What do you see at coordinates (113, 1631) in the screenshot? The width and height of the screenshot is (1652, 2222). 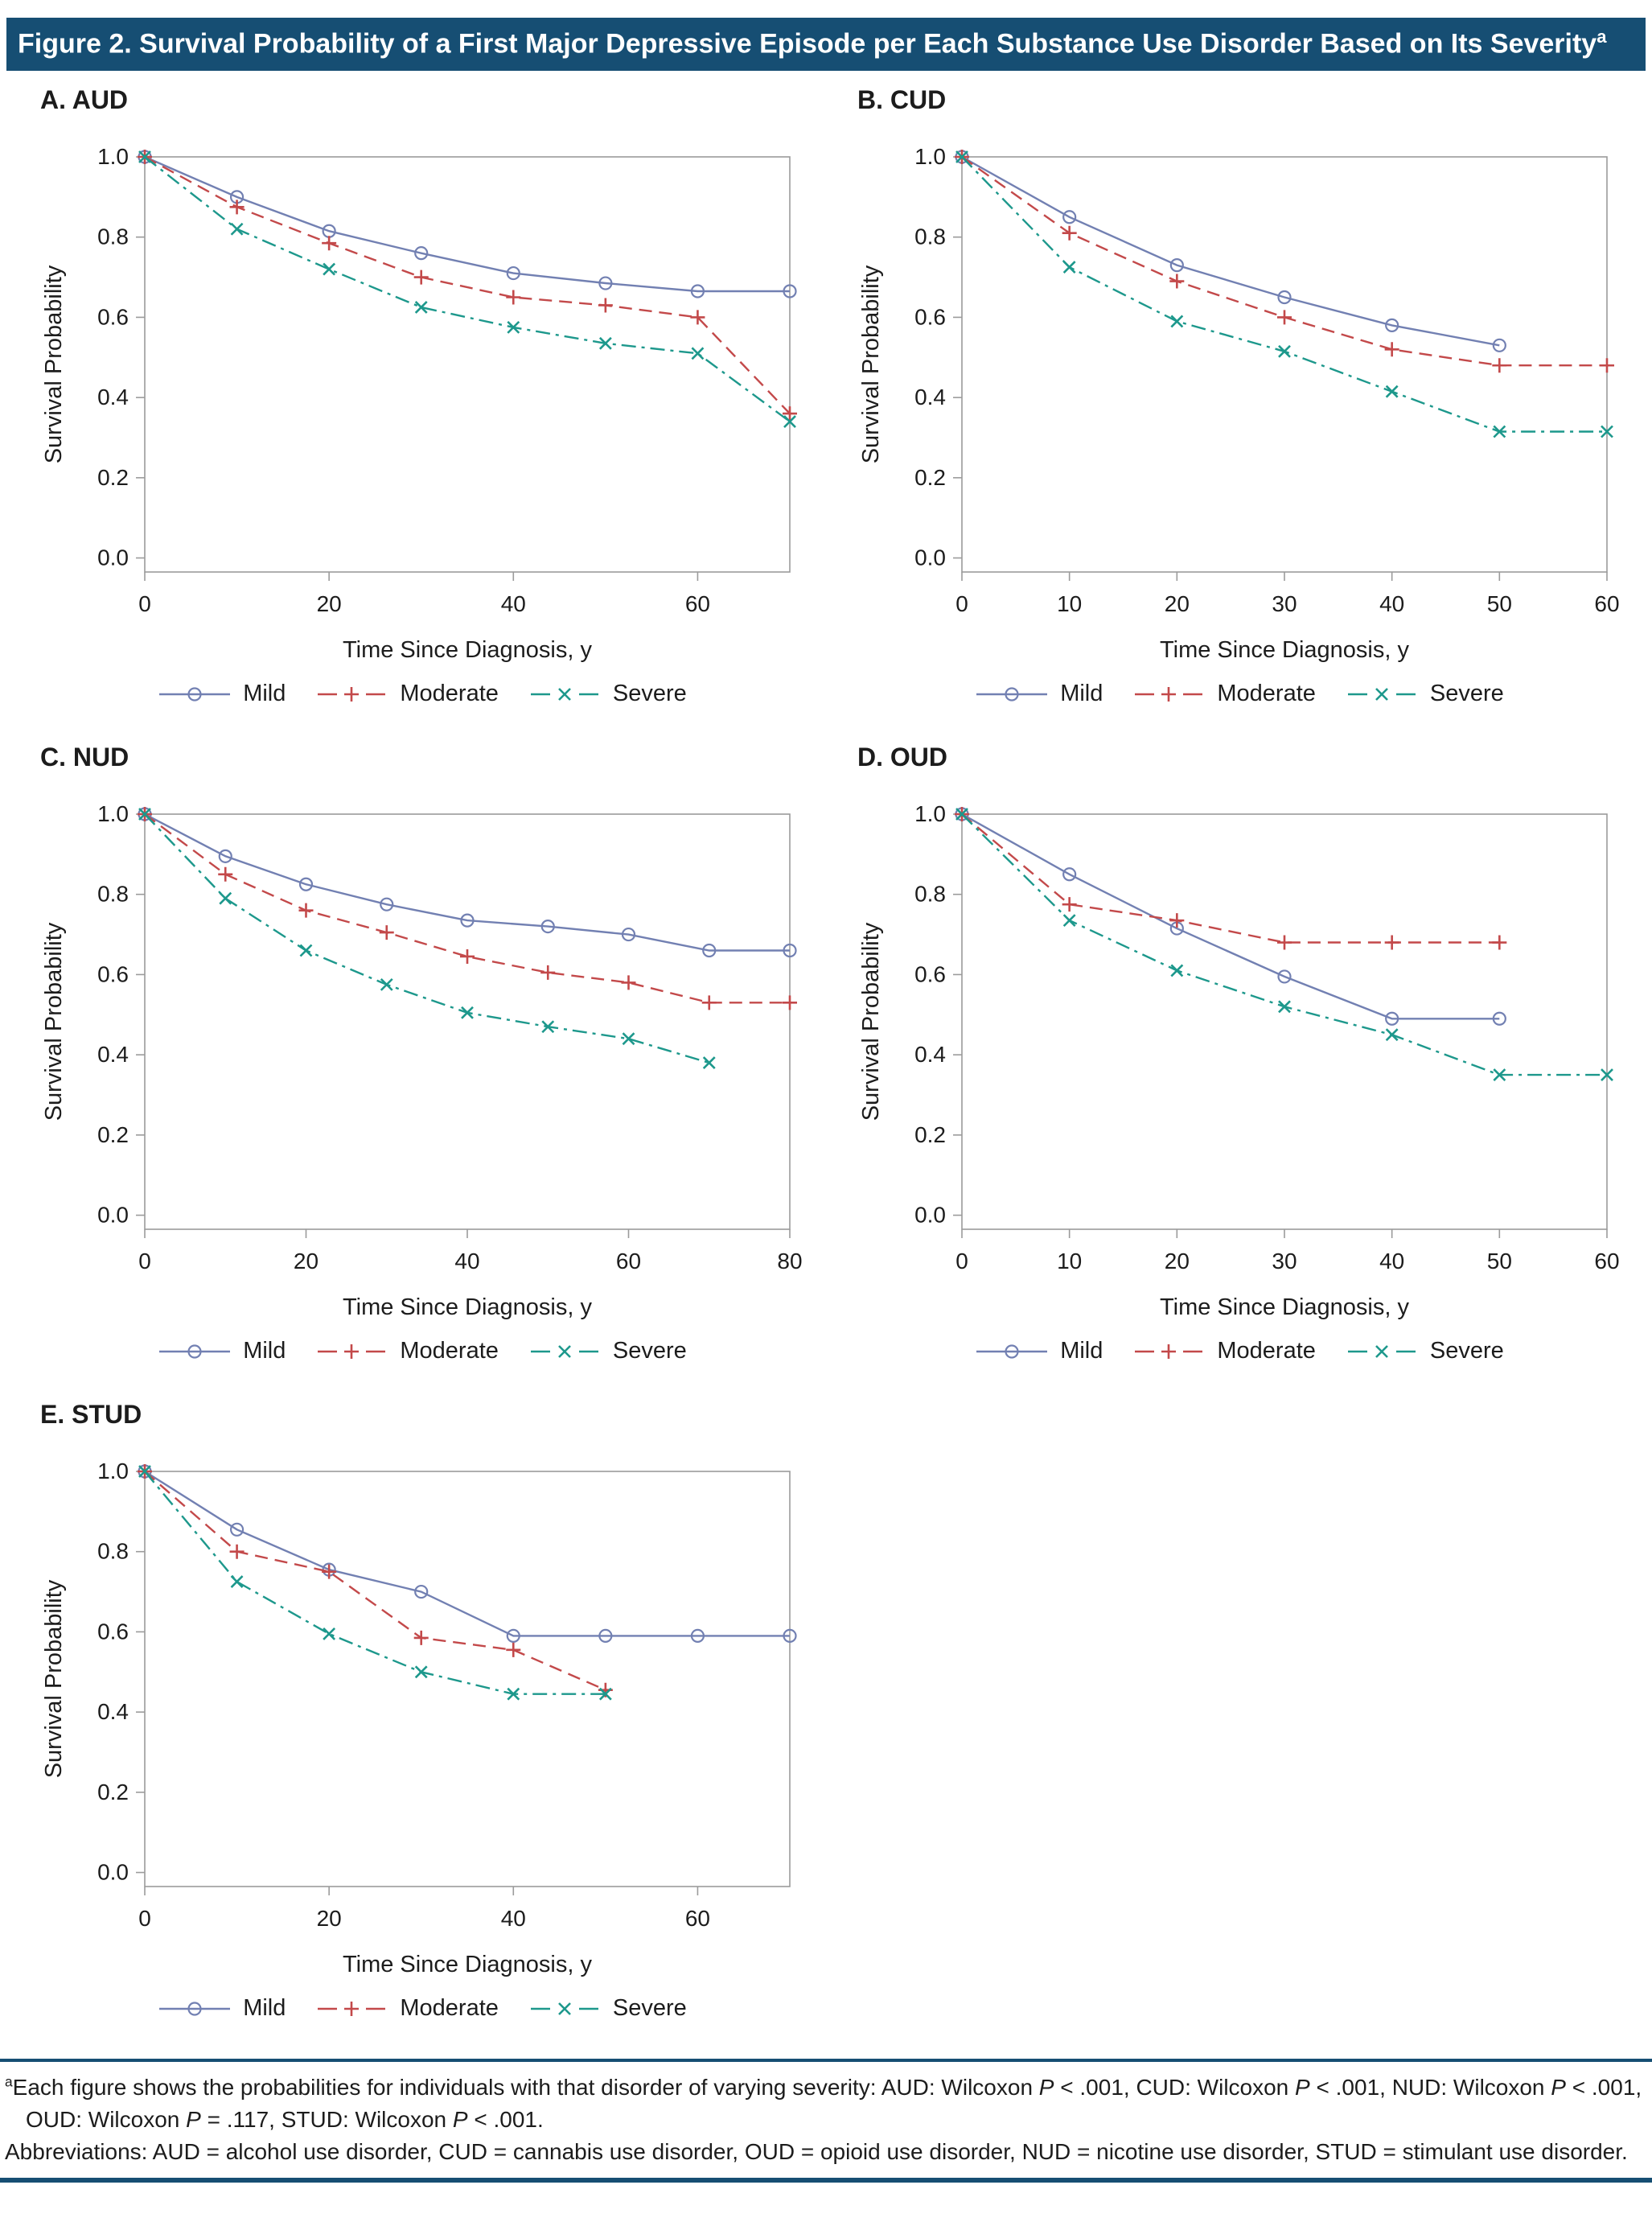 I see `y-tick-label: 0.6` at bounding box center [113, 1631].